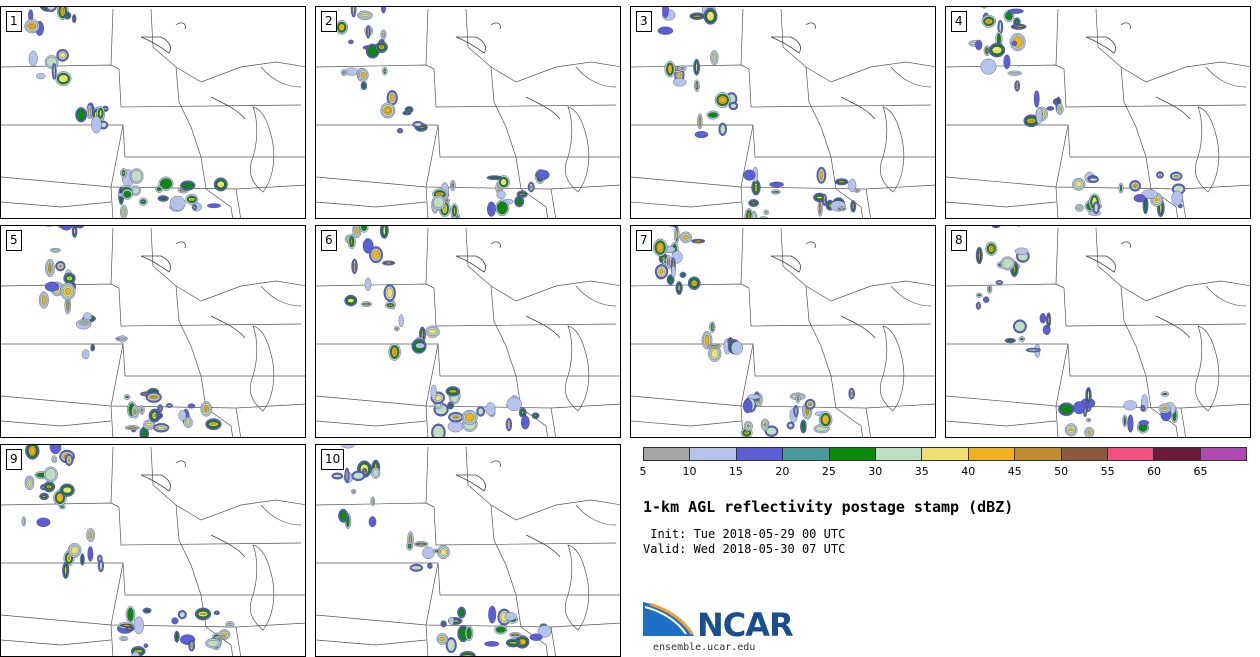 Image resolution: width=1260 pixels, height=657 pixels. What do you see at coordinates (943, 472) in the screenshot?
I see `colorbar-tick-labels: 5 10 15 20 25 30 35 40 45 50 55 60 65` at bounding box center [943, 472].